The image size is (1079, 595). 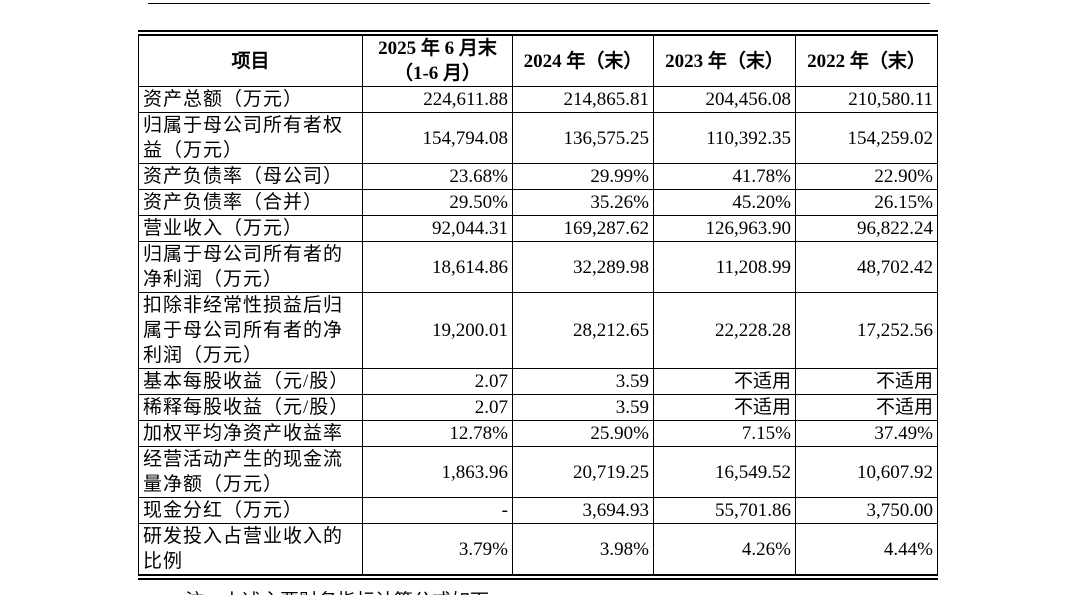 What do you see at coordinates (437, 330) in the screenshot?
I see `value-cell: 19,200.01` at bounding box center [437, 330].